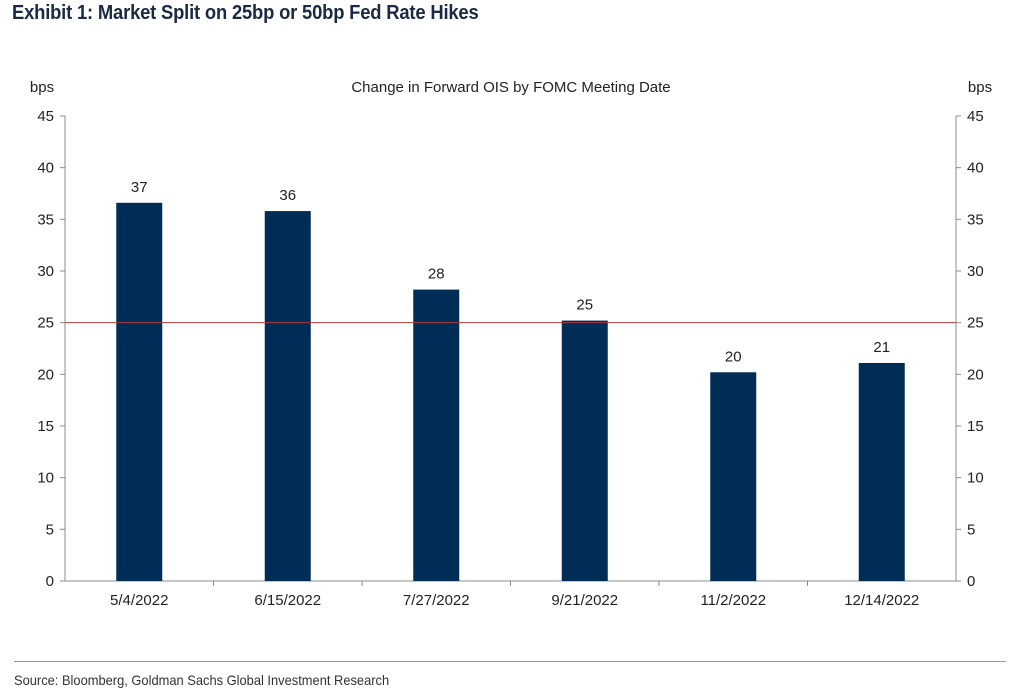  I want to click on y-tick-label-right: 5, so click(971, 529).